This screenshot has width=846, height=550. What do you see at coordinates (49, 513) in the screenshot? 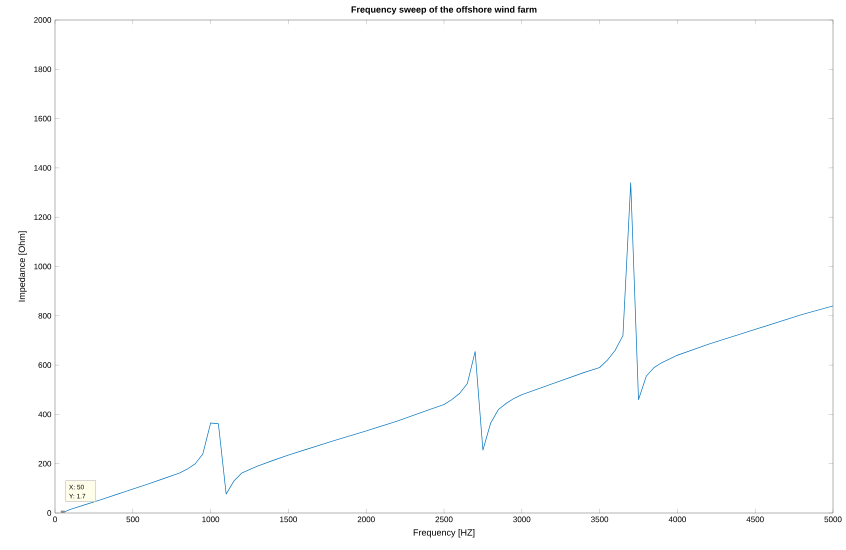
I see `y-tick-label: 0` at bounding box center [49, 513].